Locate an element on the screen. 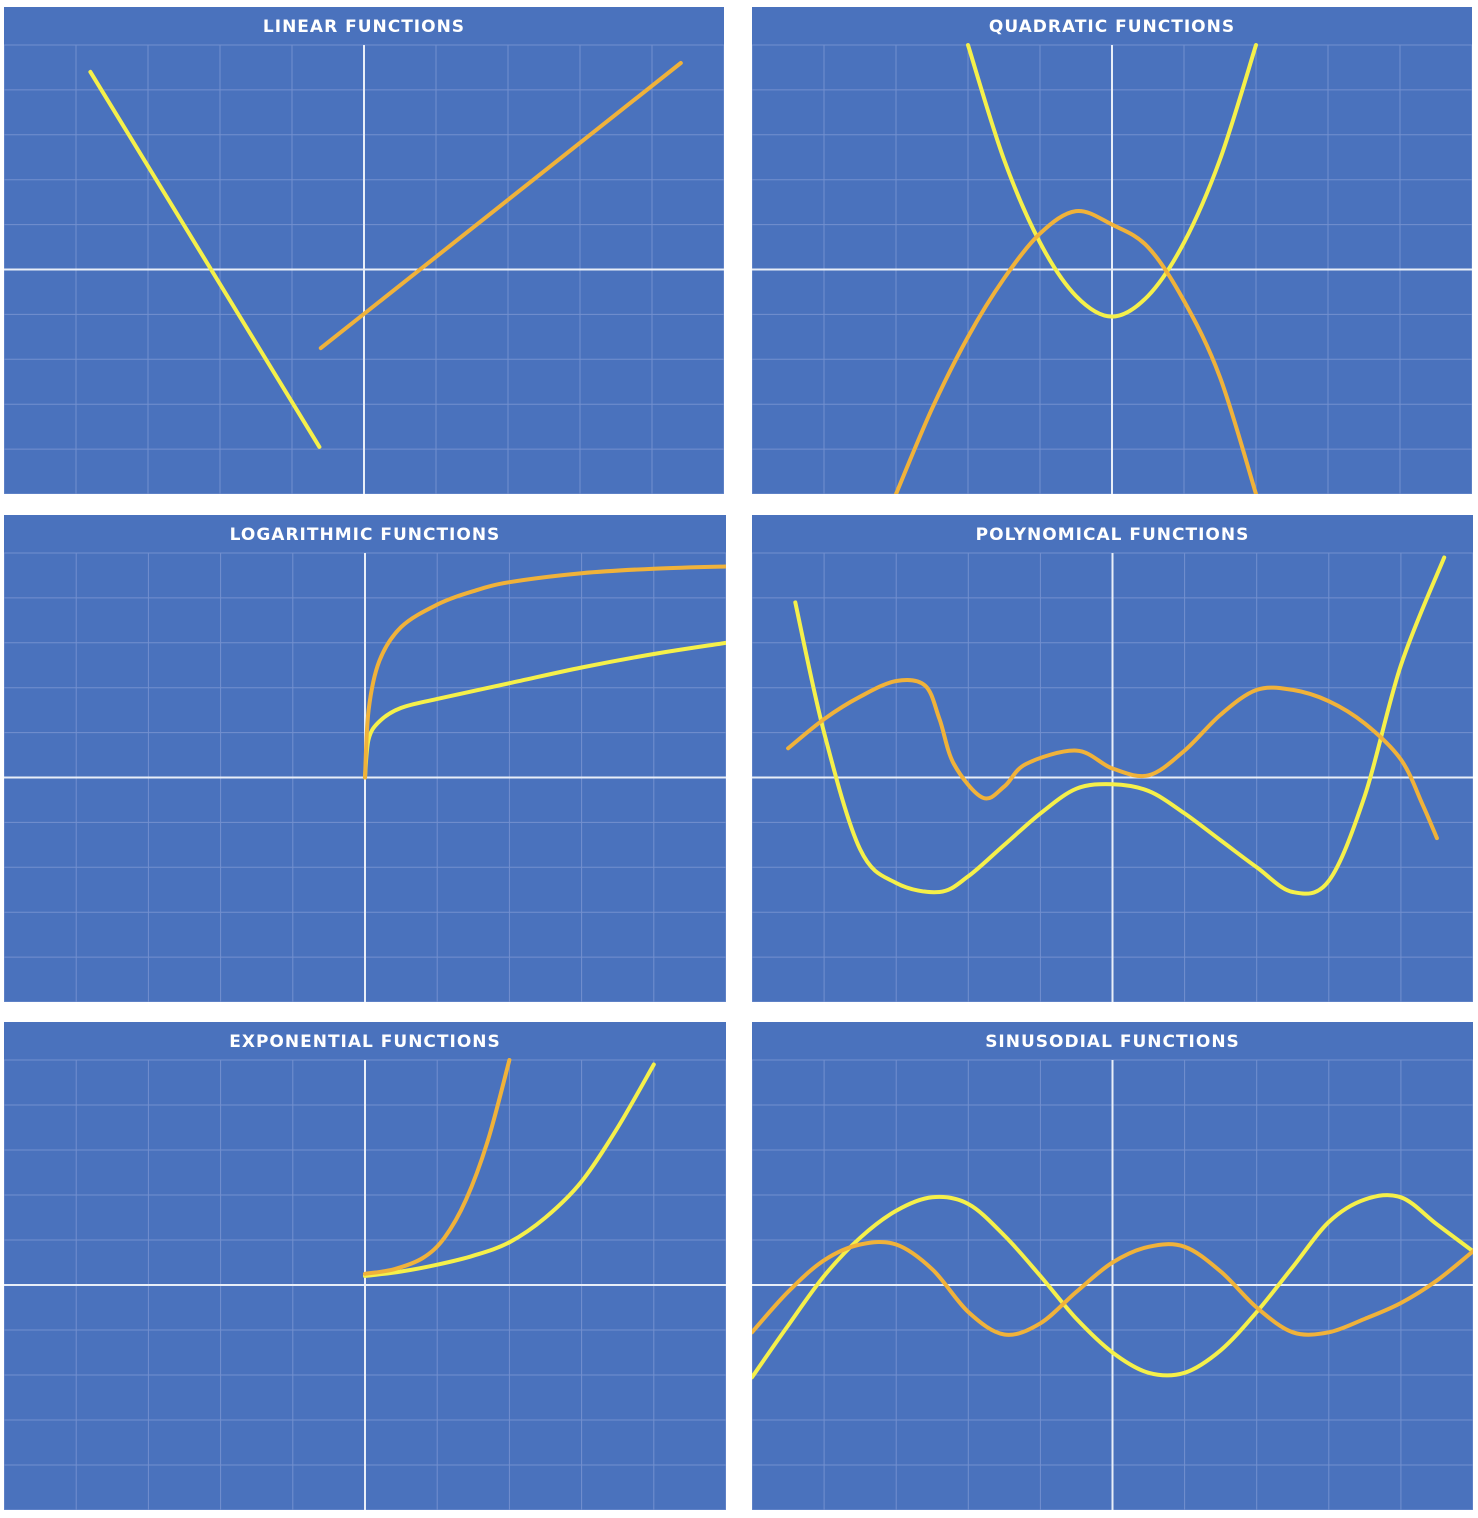 This screenshot has width=1478, height=1518. chart-title: QUADRATIC FUNCTIONS is located at coordinates (1112, 27).